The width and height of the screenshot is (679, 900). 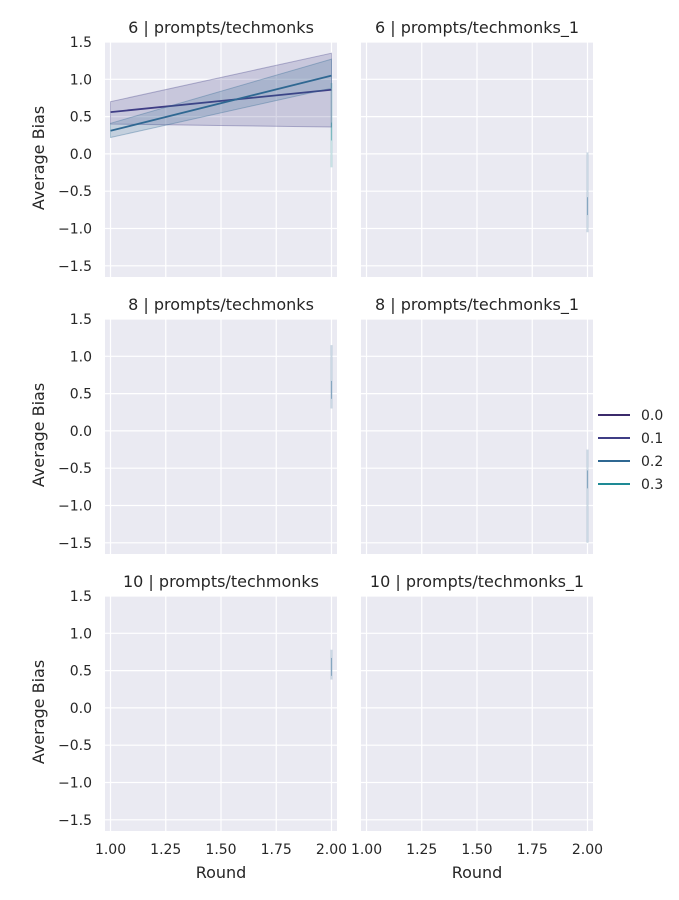 What do you see at coordinates (221, 27) in the screenshot?
I see `facet-title: 6 | prompts/techmonks` at bounding box center [221, 27].